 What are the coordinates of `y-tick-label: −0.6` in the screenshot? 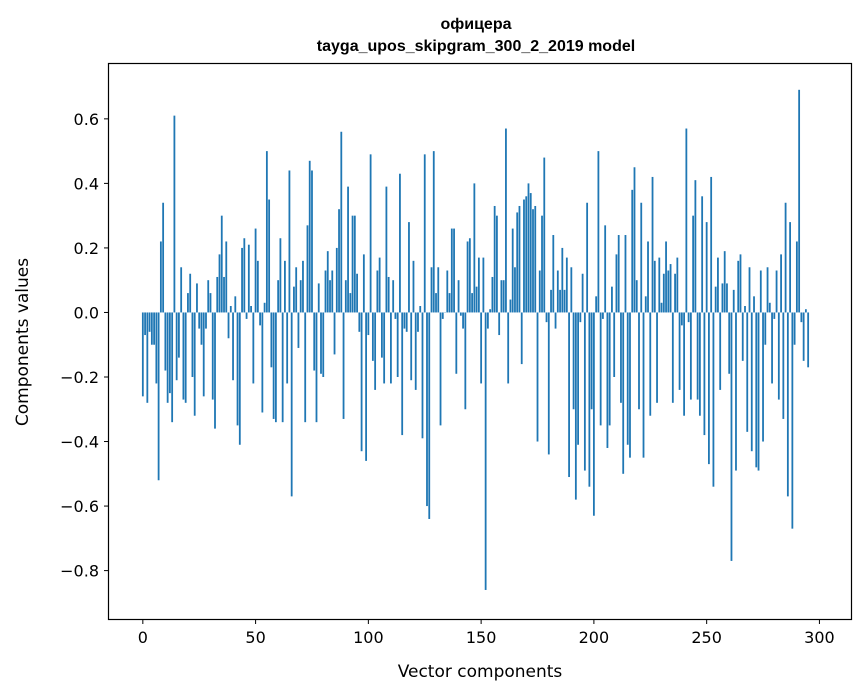 It's located at (79, 506).